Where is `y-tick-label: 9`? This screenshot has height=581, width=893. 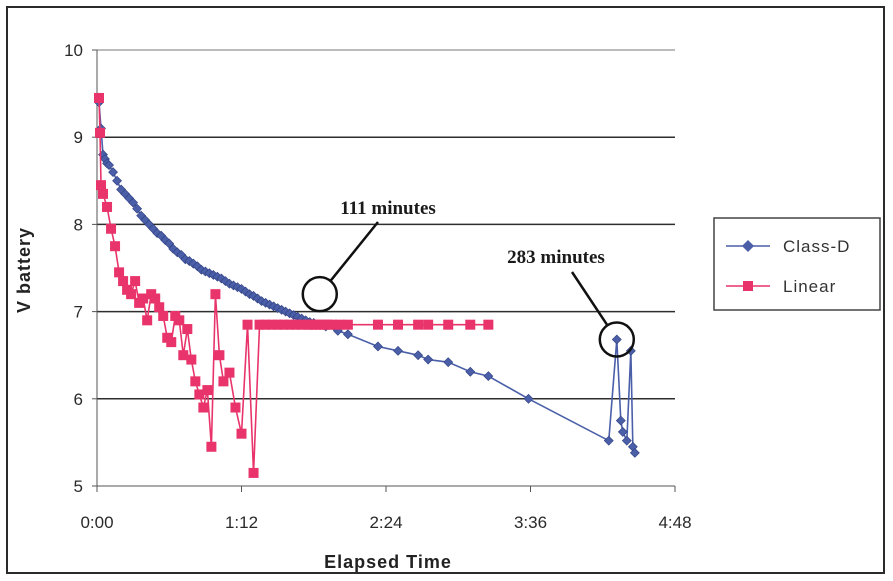
y-tick-label: 9 is located at coordinates (78, 137).